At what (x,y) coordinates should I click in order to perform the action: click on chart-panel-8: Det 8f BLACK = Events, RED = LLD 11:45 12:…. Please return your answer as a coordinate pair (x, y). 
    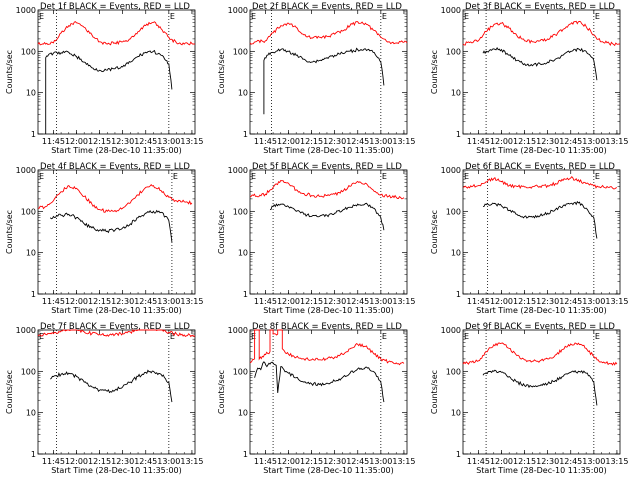
    Looking at the image, I should click on (316, 398).